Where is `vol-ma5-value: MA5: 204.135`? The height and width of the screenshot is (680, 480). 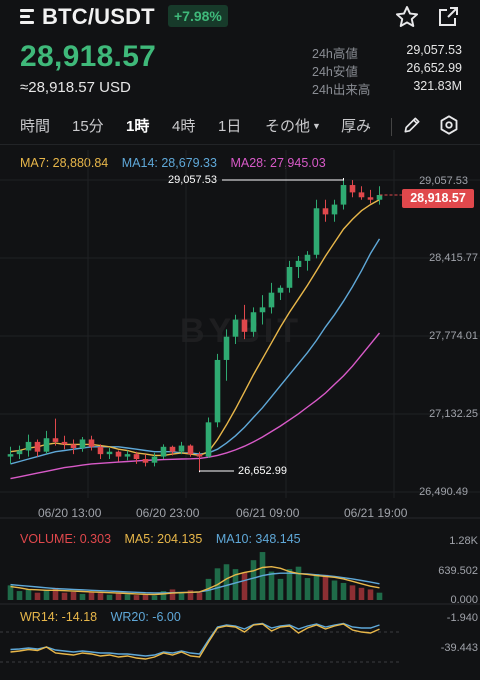
vol-ma5-value: MA5: 204.135 is located at coordinates (163, 539).